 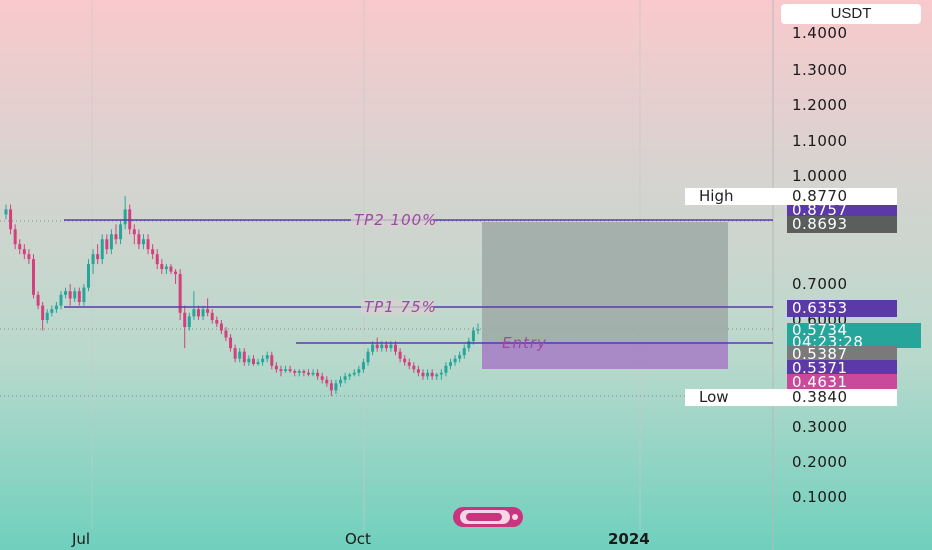 I want to click on price-tick-label: 1.0000, so click(x=820, y=176).